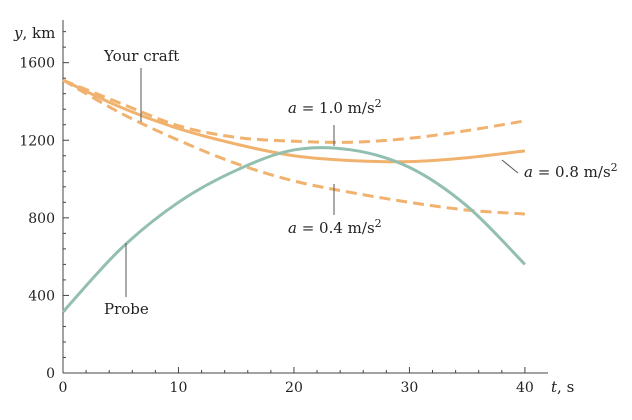 This screenshot has height=420, width=632. I want to click on a-1-0-label: a = 1.0 m/s2, so click(335, 107).